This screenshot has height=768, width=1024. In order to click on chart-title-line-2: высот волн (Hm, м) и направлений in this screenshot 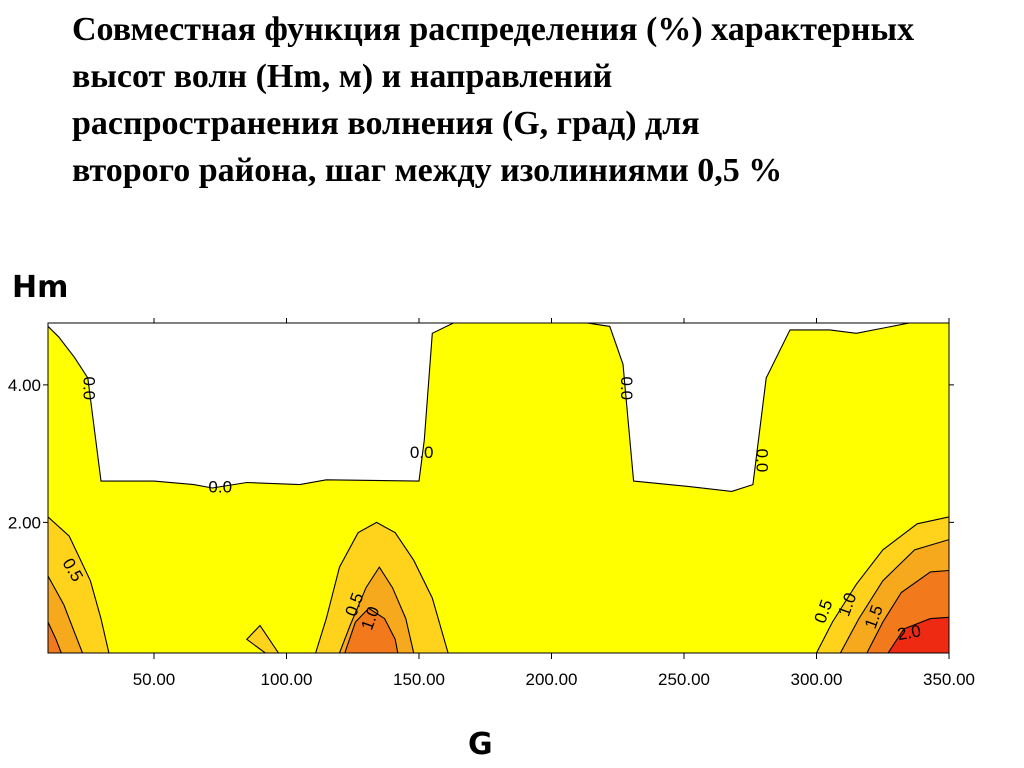, I will do `click(342, 76)`.